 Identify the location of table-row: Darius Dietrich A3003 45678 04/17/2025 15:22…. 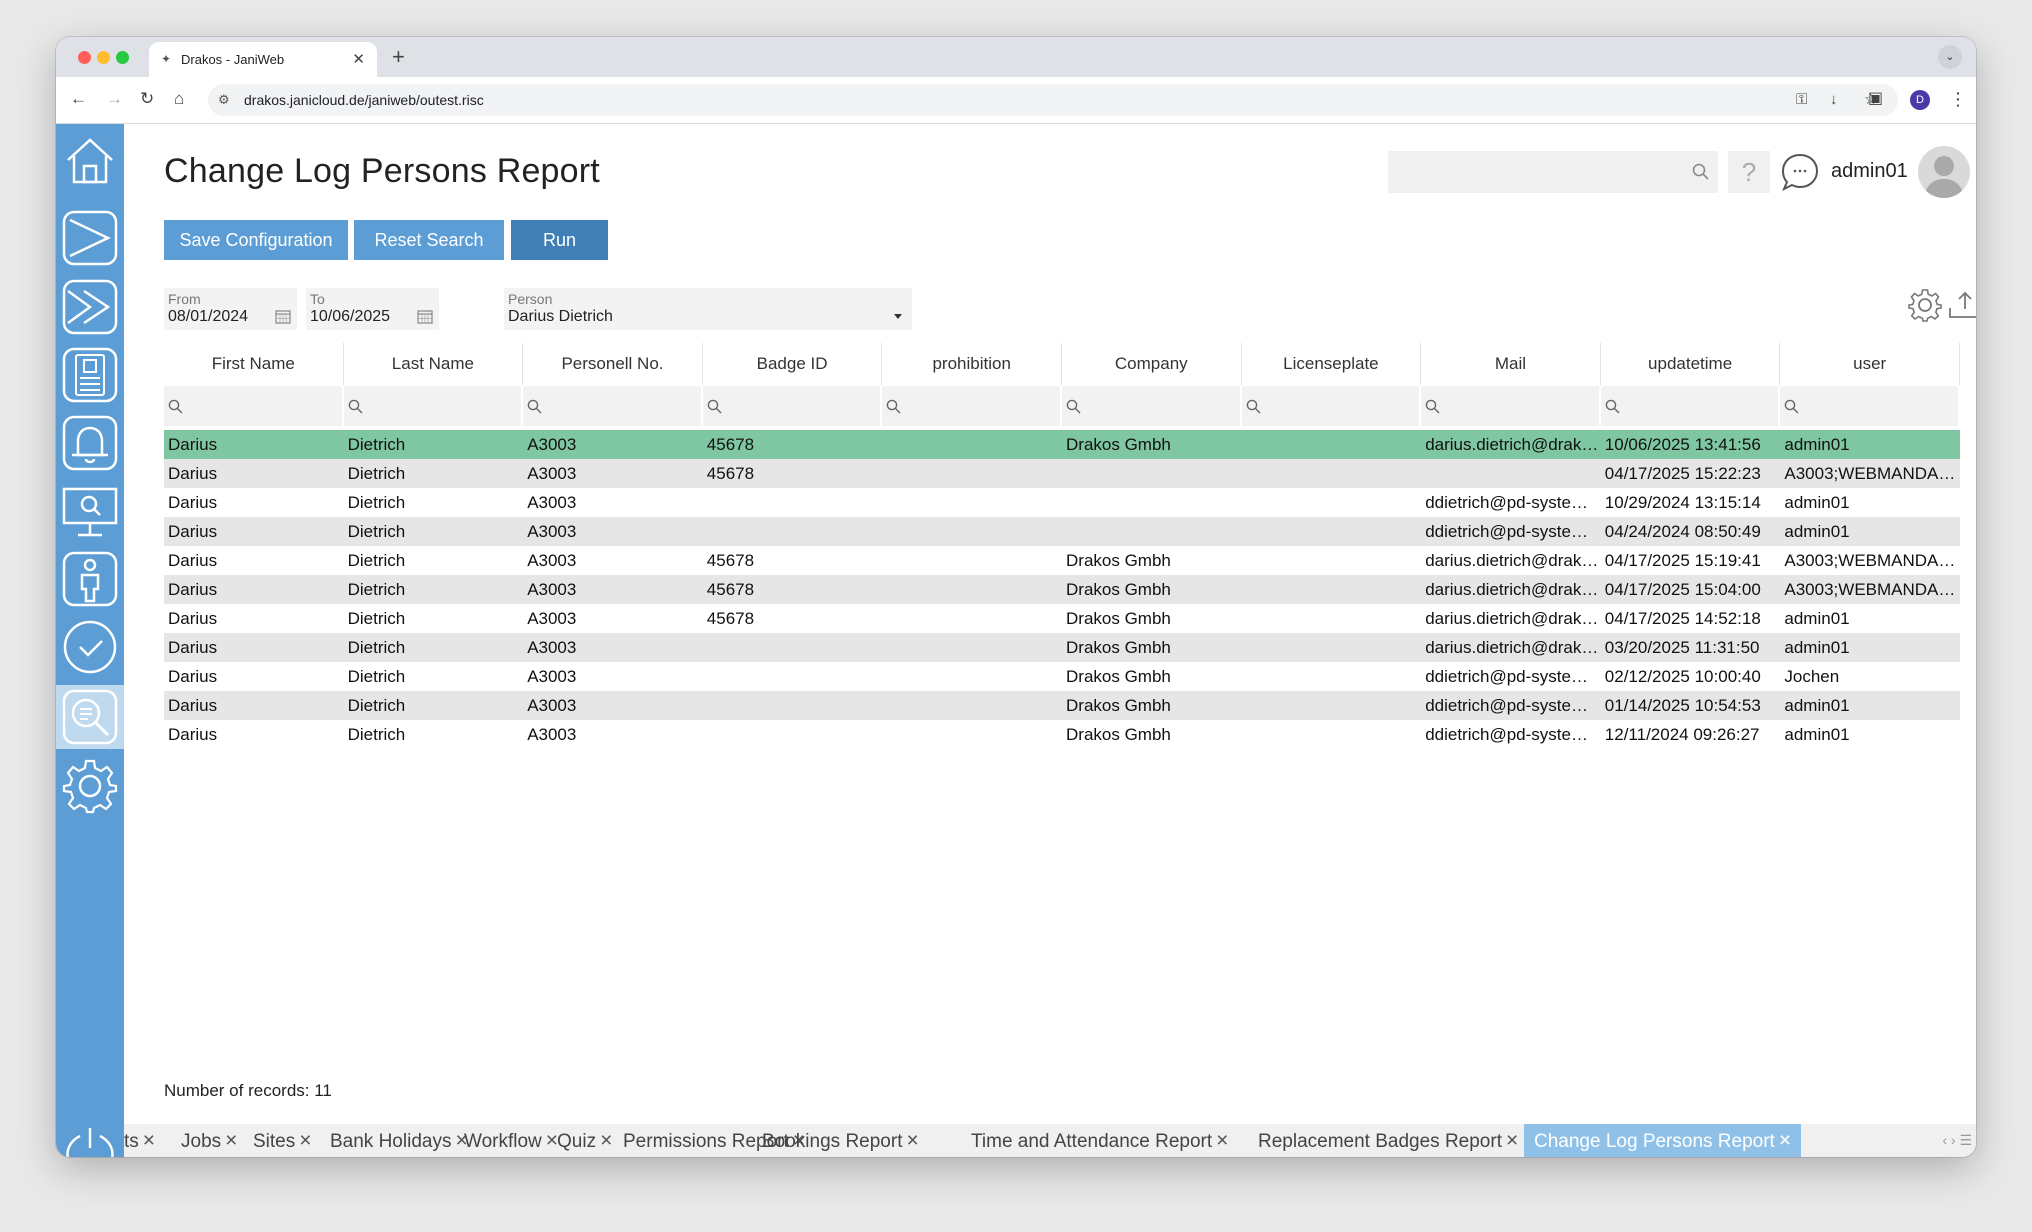
(1062, 473).